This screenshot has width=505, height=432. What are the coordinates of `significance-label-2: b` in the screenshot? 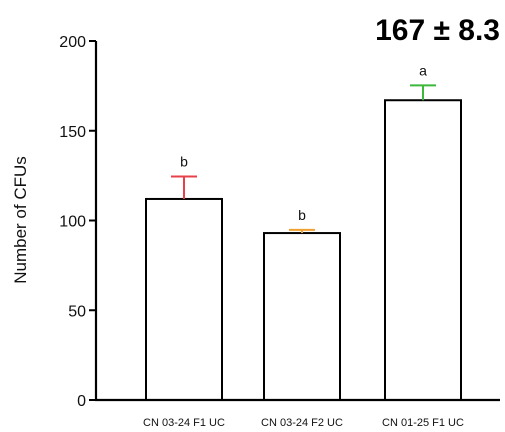 It's located at (302, 215).